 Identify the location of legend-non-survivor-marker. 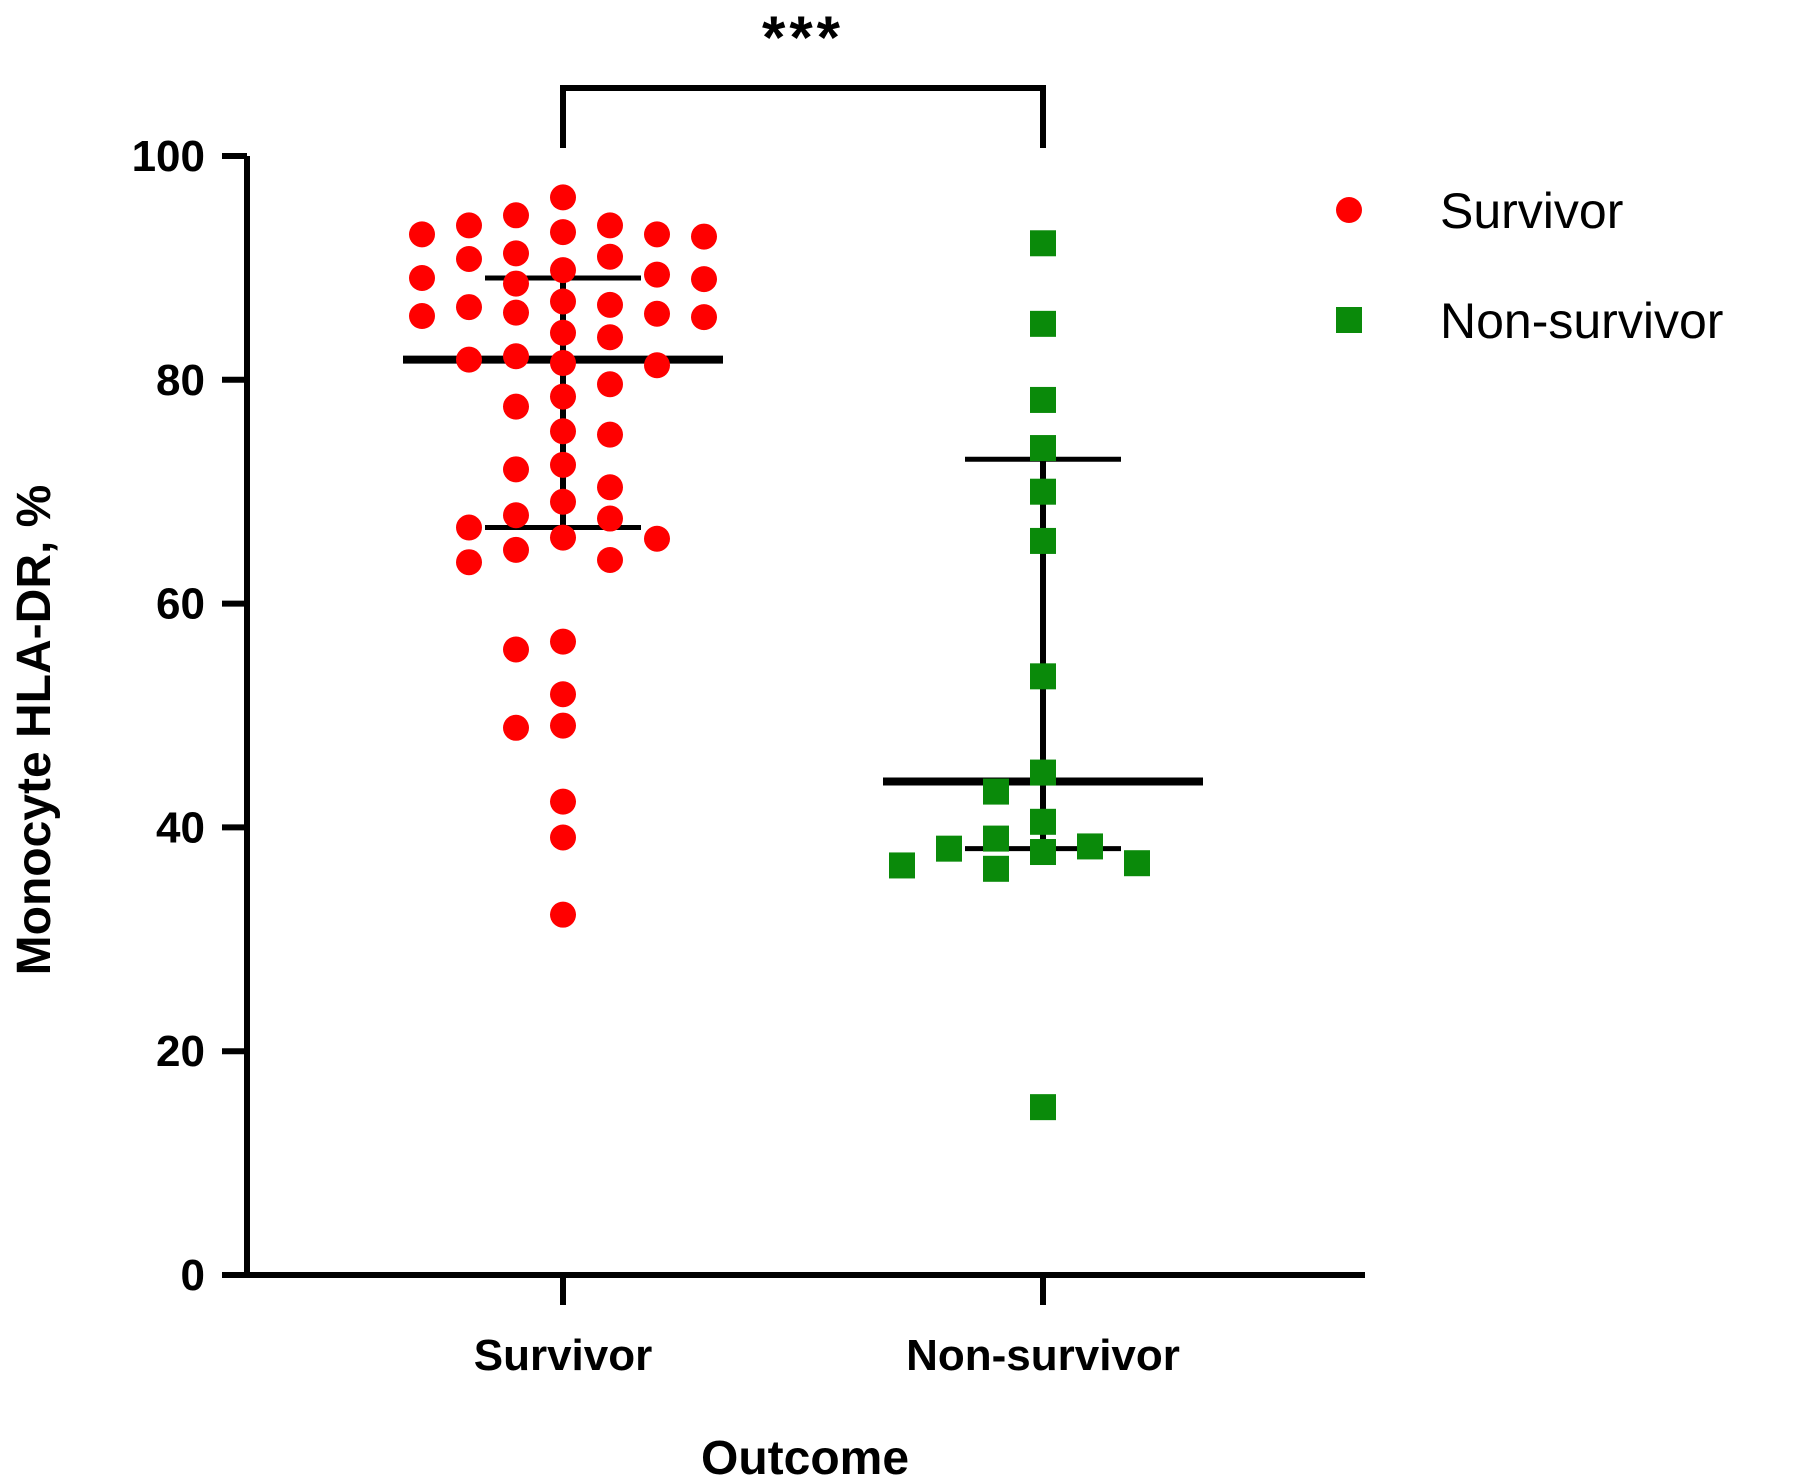
(1349, 320).